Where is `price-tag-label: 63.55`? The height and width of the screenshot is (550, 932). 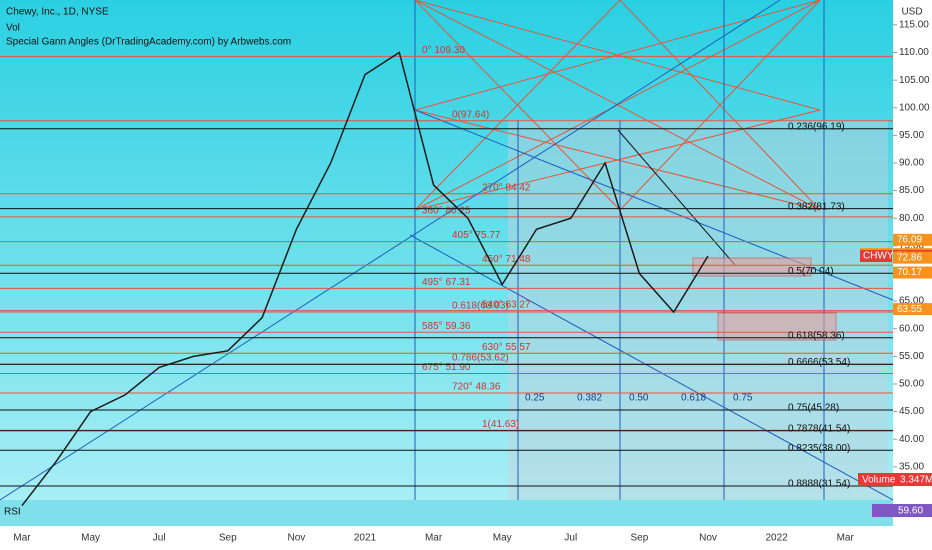 price-tag-label: 63.55 is located at coordinates (909, 309).